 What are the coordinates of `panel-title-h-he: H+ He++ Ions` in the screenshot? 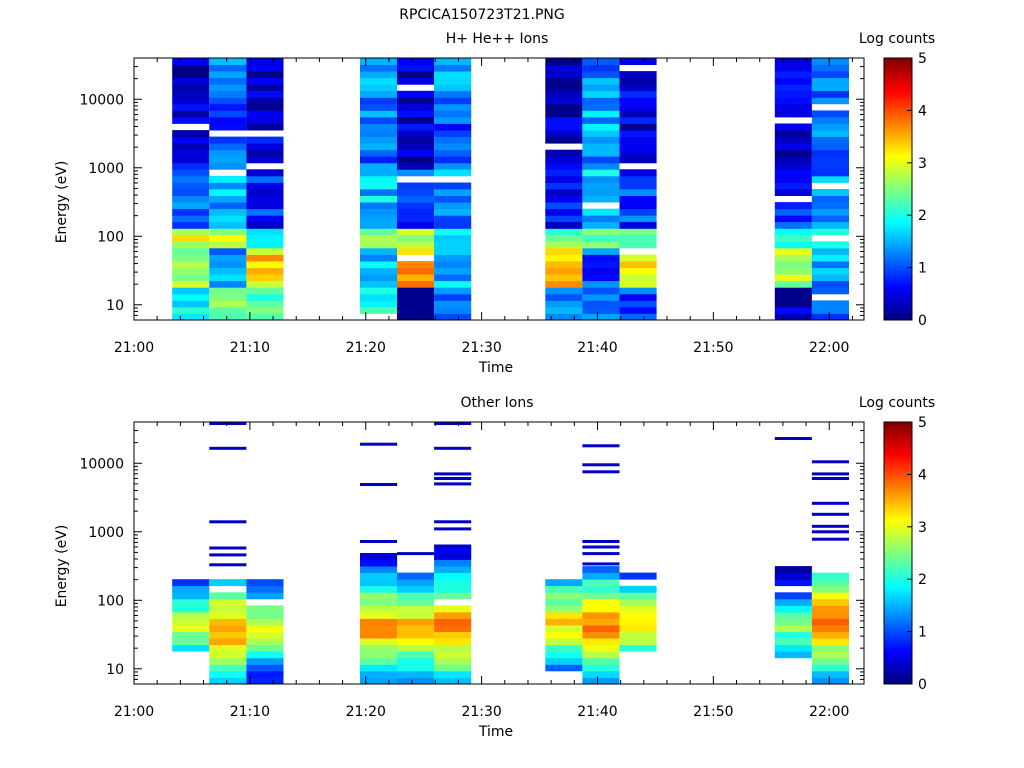 It's located at (497, 39).